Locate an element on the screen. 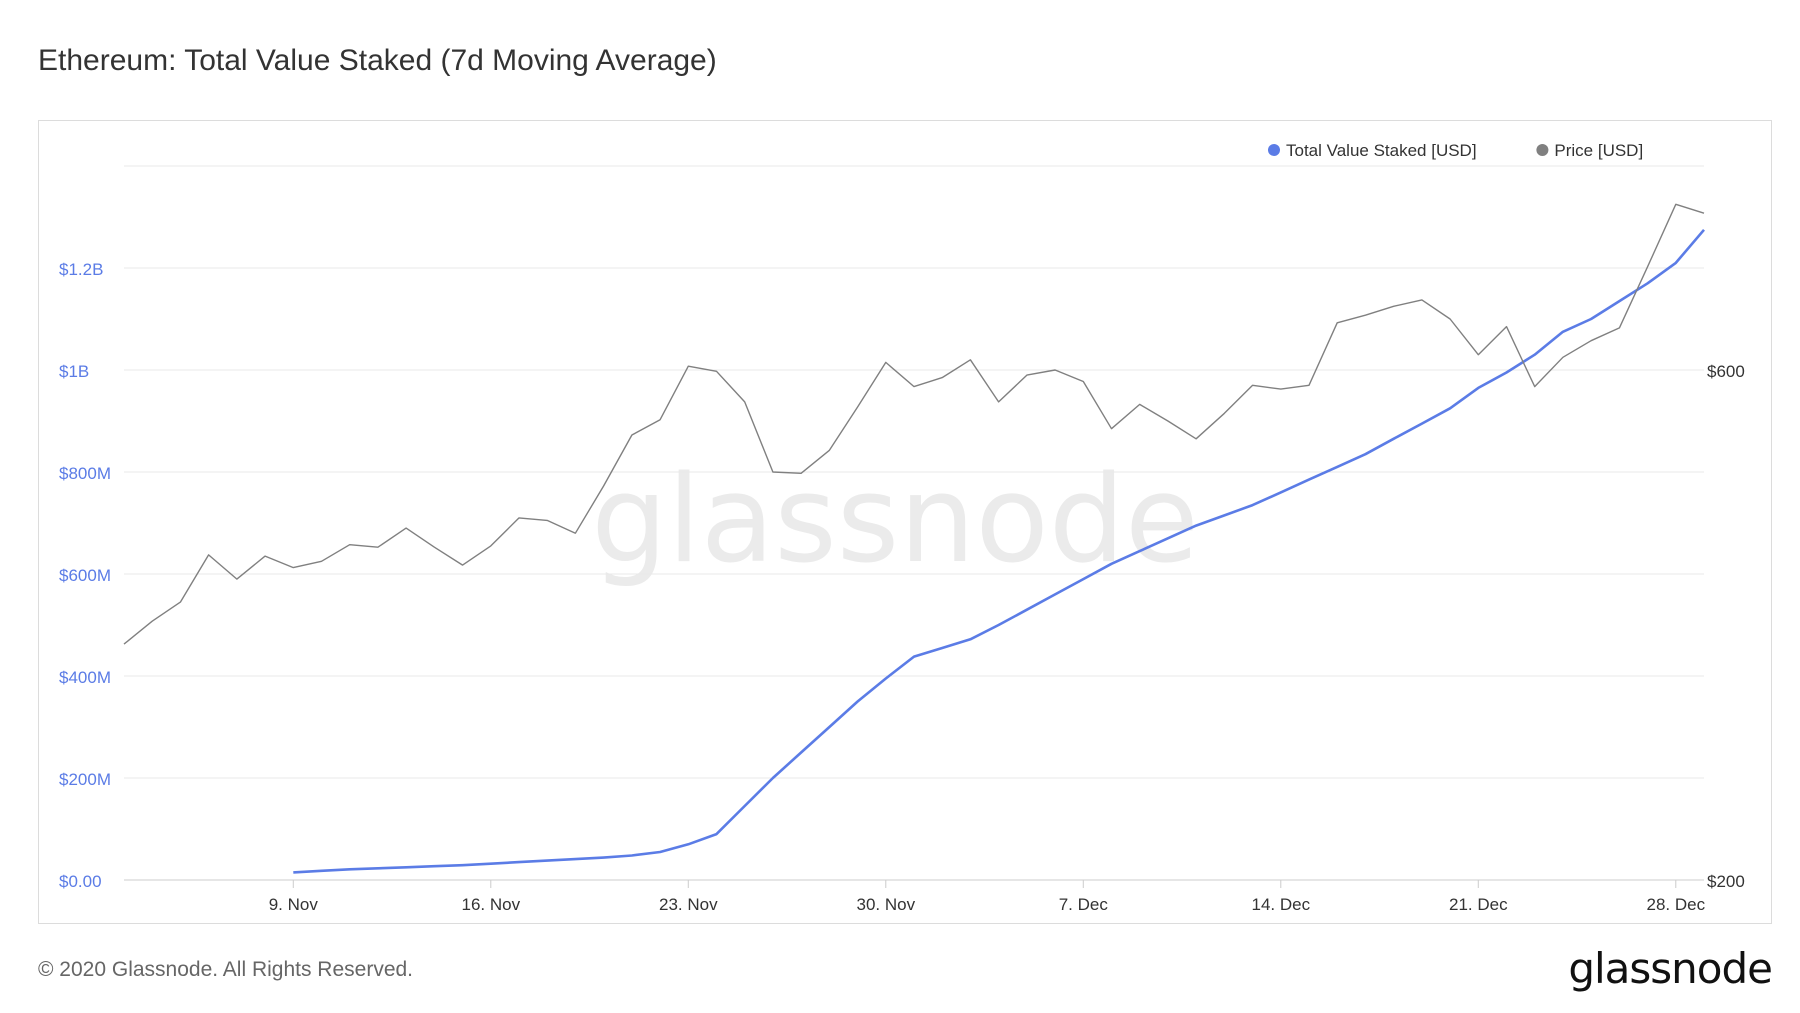 The image size is (1800, 1013). y-left-tick-label: $0.00 is located at coordinates (80, 881).